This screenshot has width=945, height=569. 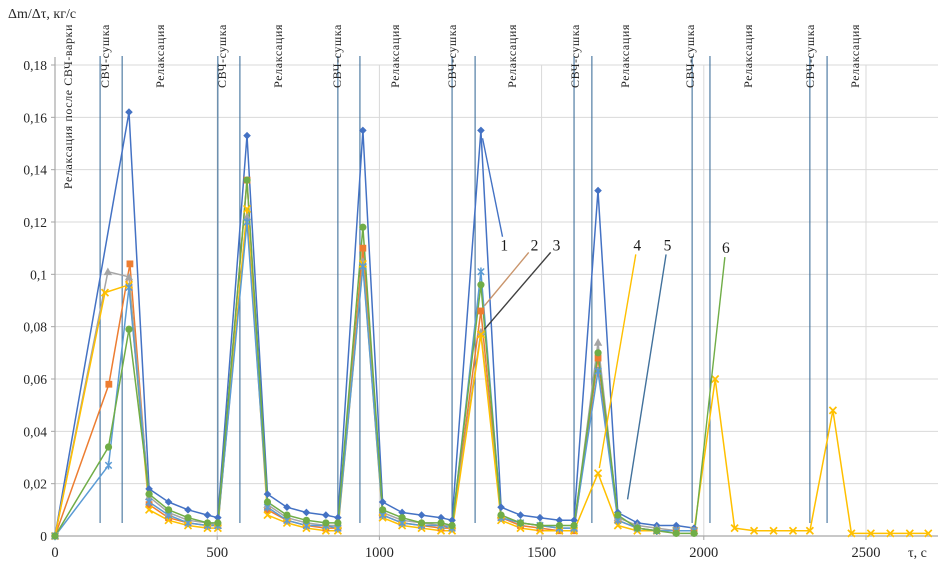 What do you see at coordinates (703, 553) in the screenshot?
I see `x-tick-label: 2000` at bounding box center [703, 553].